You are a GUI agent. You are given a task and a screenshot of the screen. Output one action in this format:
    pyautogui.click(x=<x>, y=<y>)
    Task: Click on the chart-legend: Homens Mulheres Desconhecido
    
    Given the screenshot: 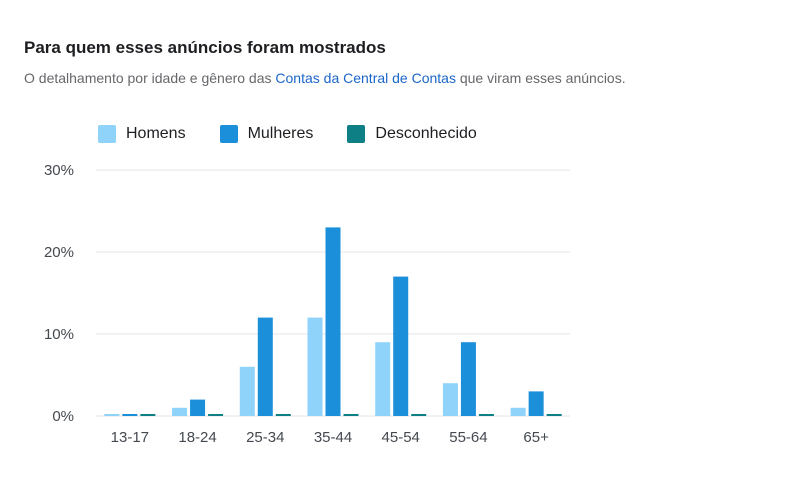 What is the action you would take?
    pyautogui.click(x=304, y=134)
    